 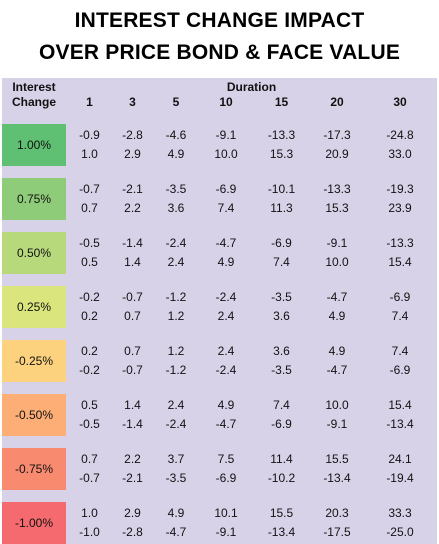 I want to click on value-cell: 23.9, so click(x=400, y=208).